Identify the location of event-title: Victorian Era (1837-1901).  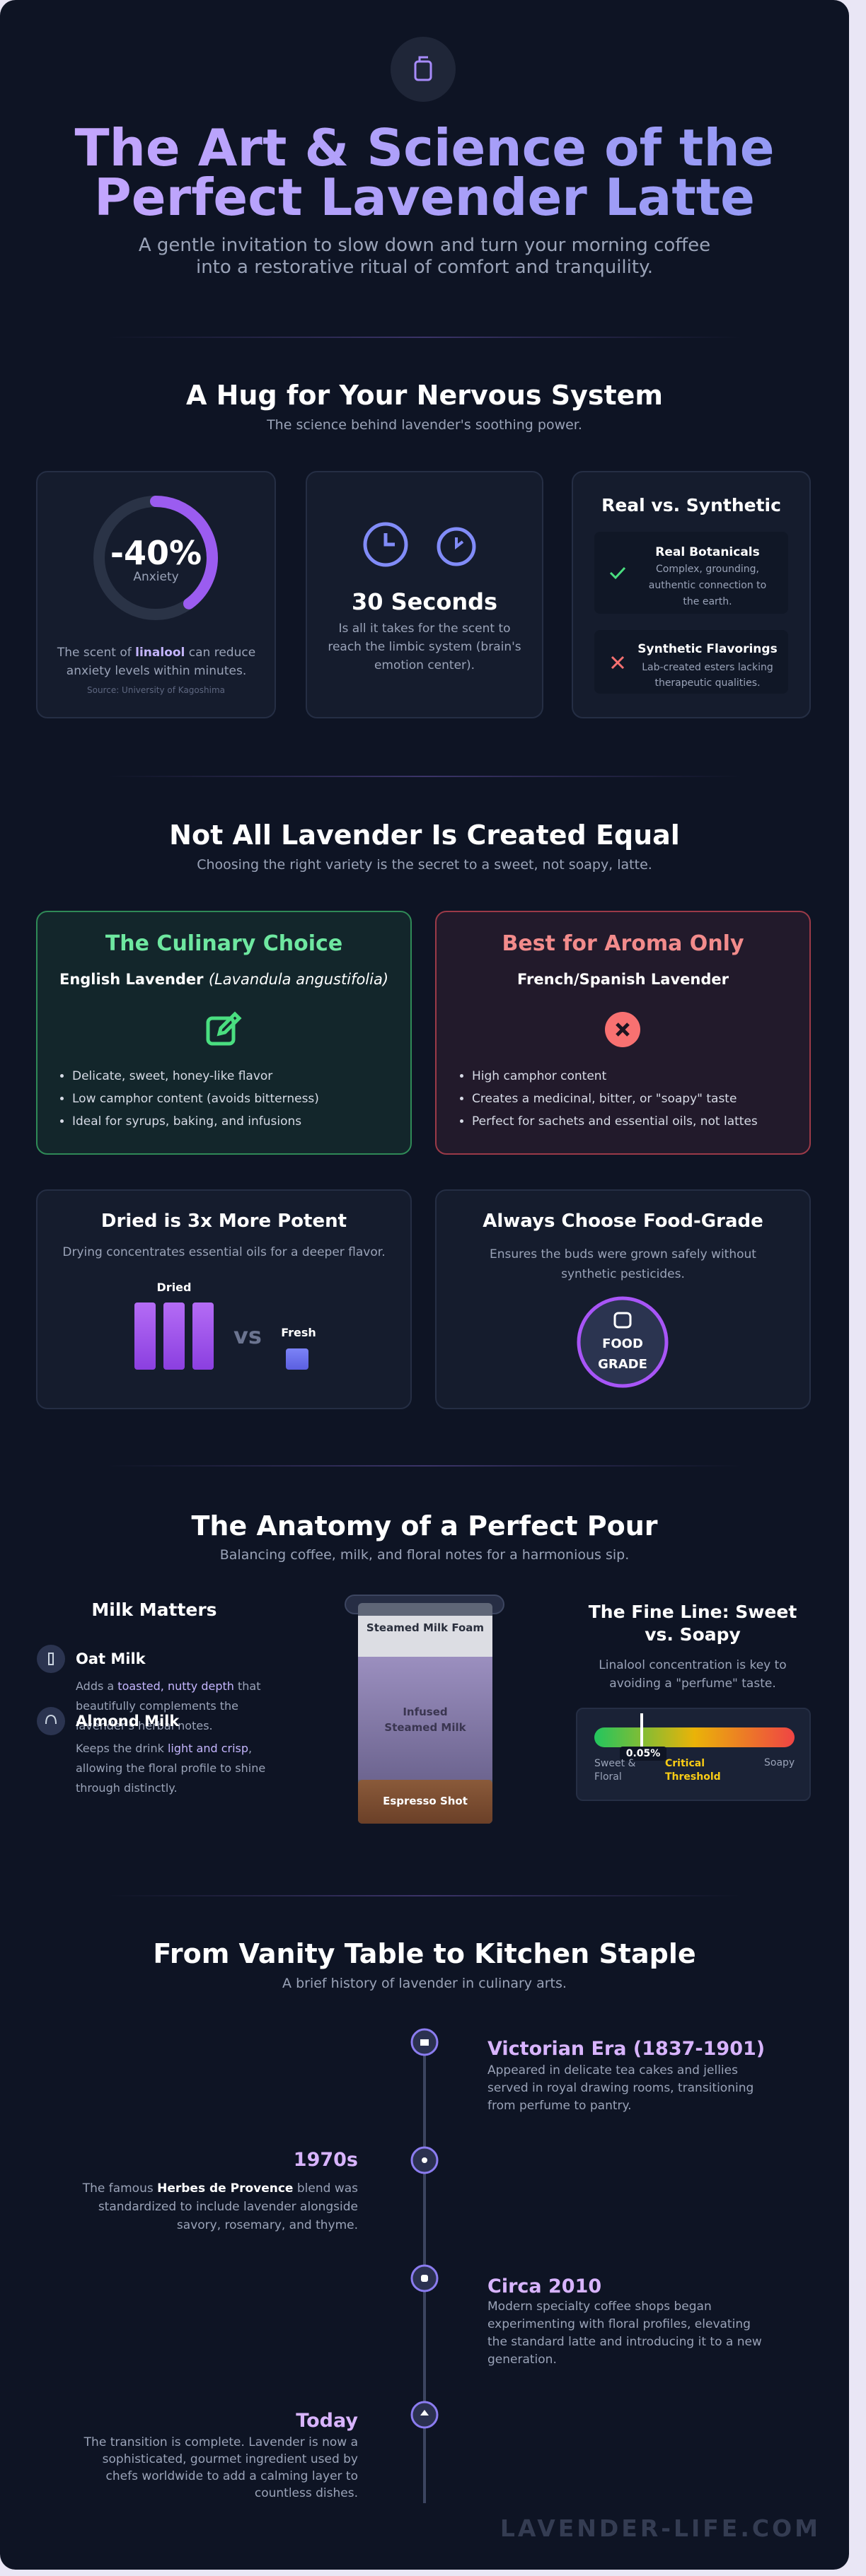
(626, 2049).